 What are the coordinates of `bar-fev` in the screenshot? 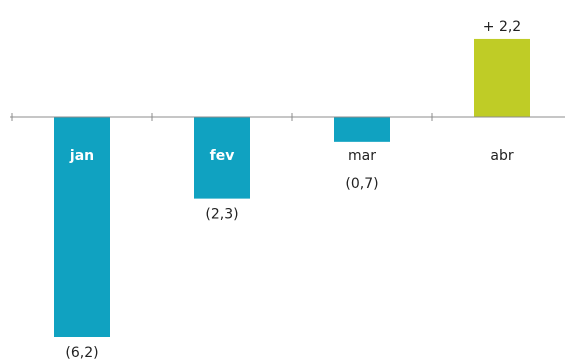 It's located at (222, 158).